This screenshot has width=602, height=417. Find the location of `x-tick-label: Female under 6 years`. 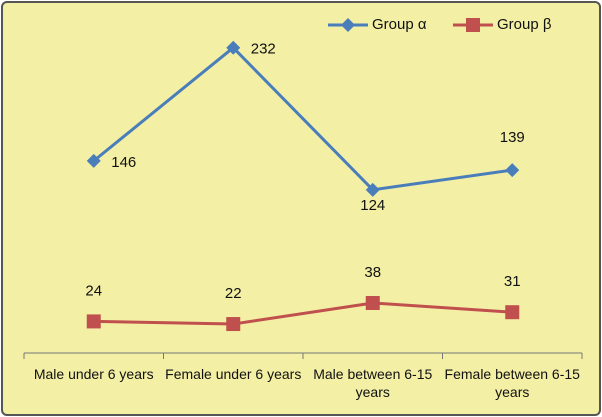

x-tick-label: Female under 6 years is located at coordinates (233, 374).